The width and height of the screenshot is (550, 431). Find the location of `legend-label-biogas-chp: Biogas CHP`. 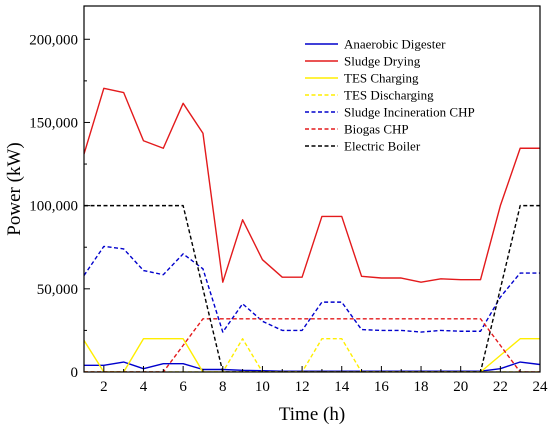

legend-label-biogas-chp: Biogas CHP is located at coordinates (376, 129).